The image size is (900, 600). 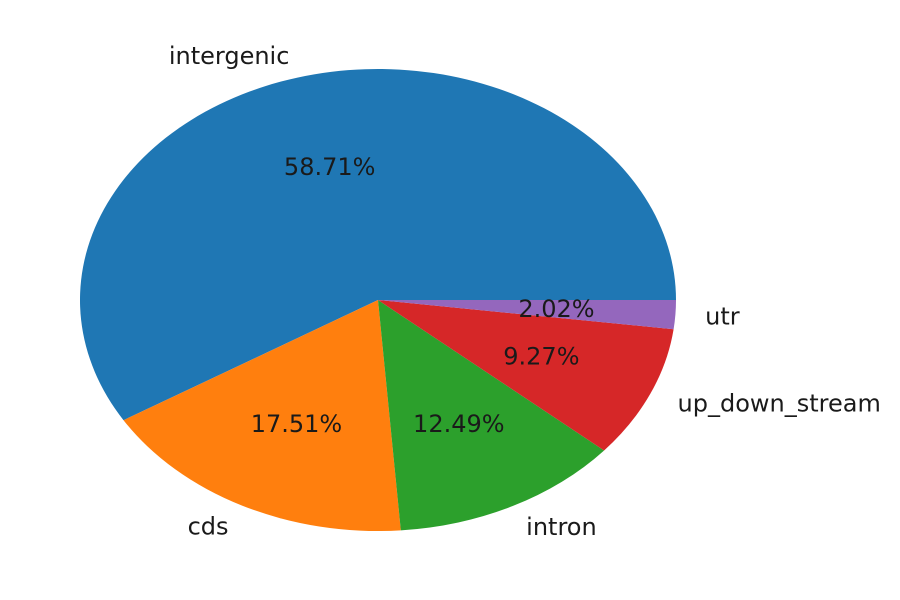 What do you see at coordinates (297, 424) in the screenshot?
I see `pie-percent-label-cds: 17.51%` at bounding box center [297, 424].